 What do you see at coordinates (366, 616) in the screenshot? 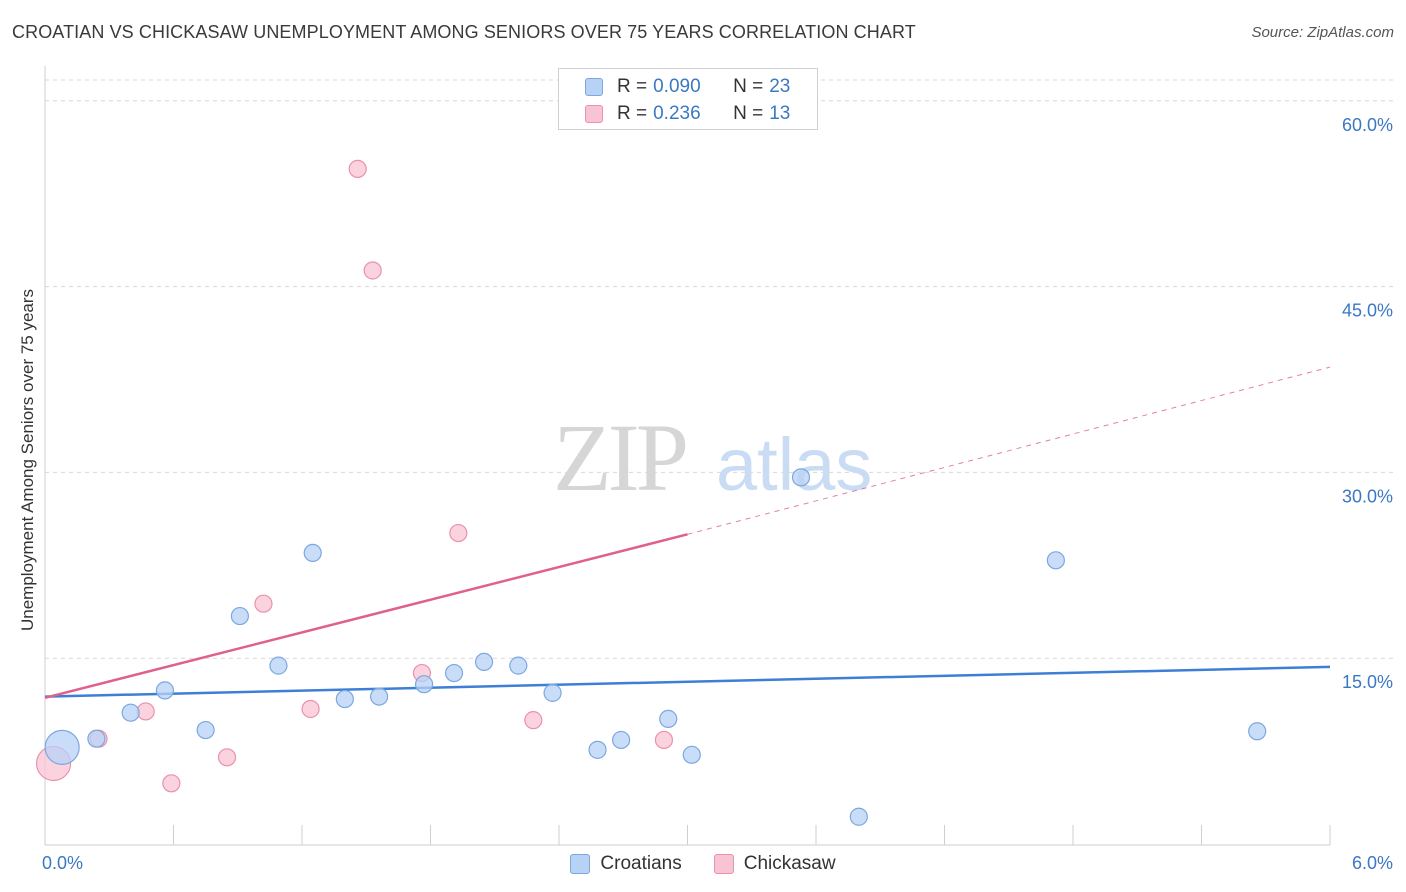
I see `trend-line-chickasaw` at bounding box center [366, 616].